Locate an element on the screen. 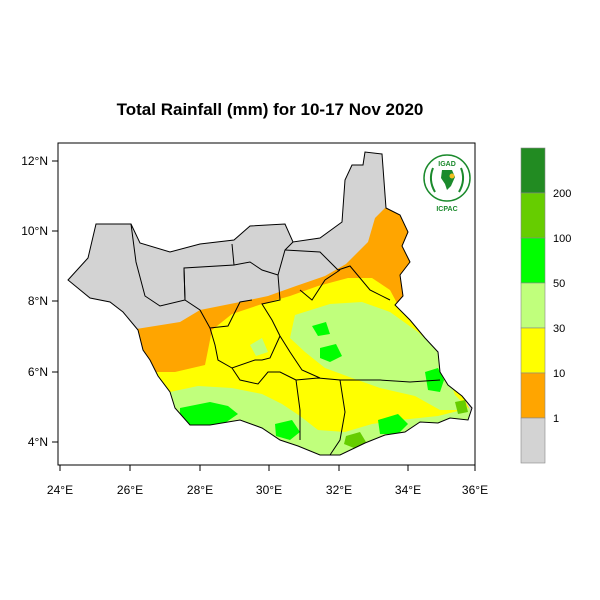 The height and width of the screenshot is (600, 600). zone-100-200mm-east is located at coordinates (461, 407).